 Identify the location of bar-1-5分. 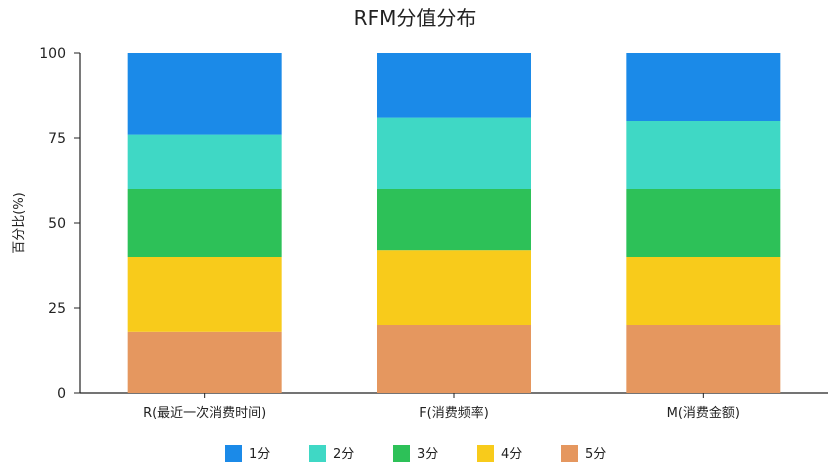
(204, 362).